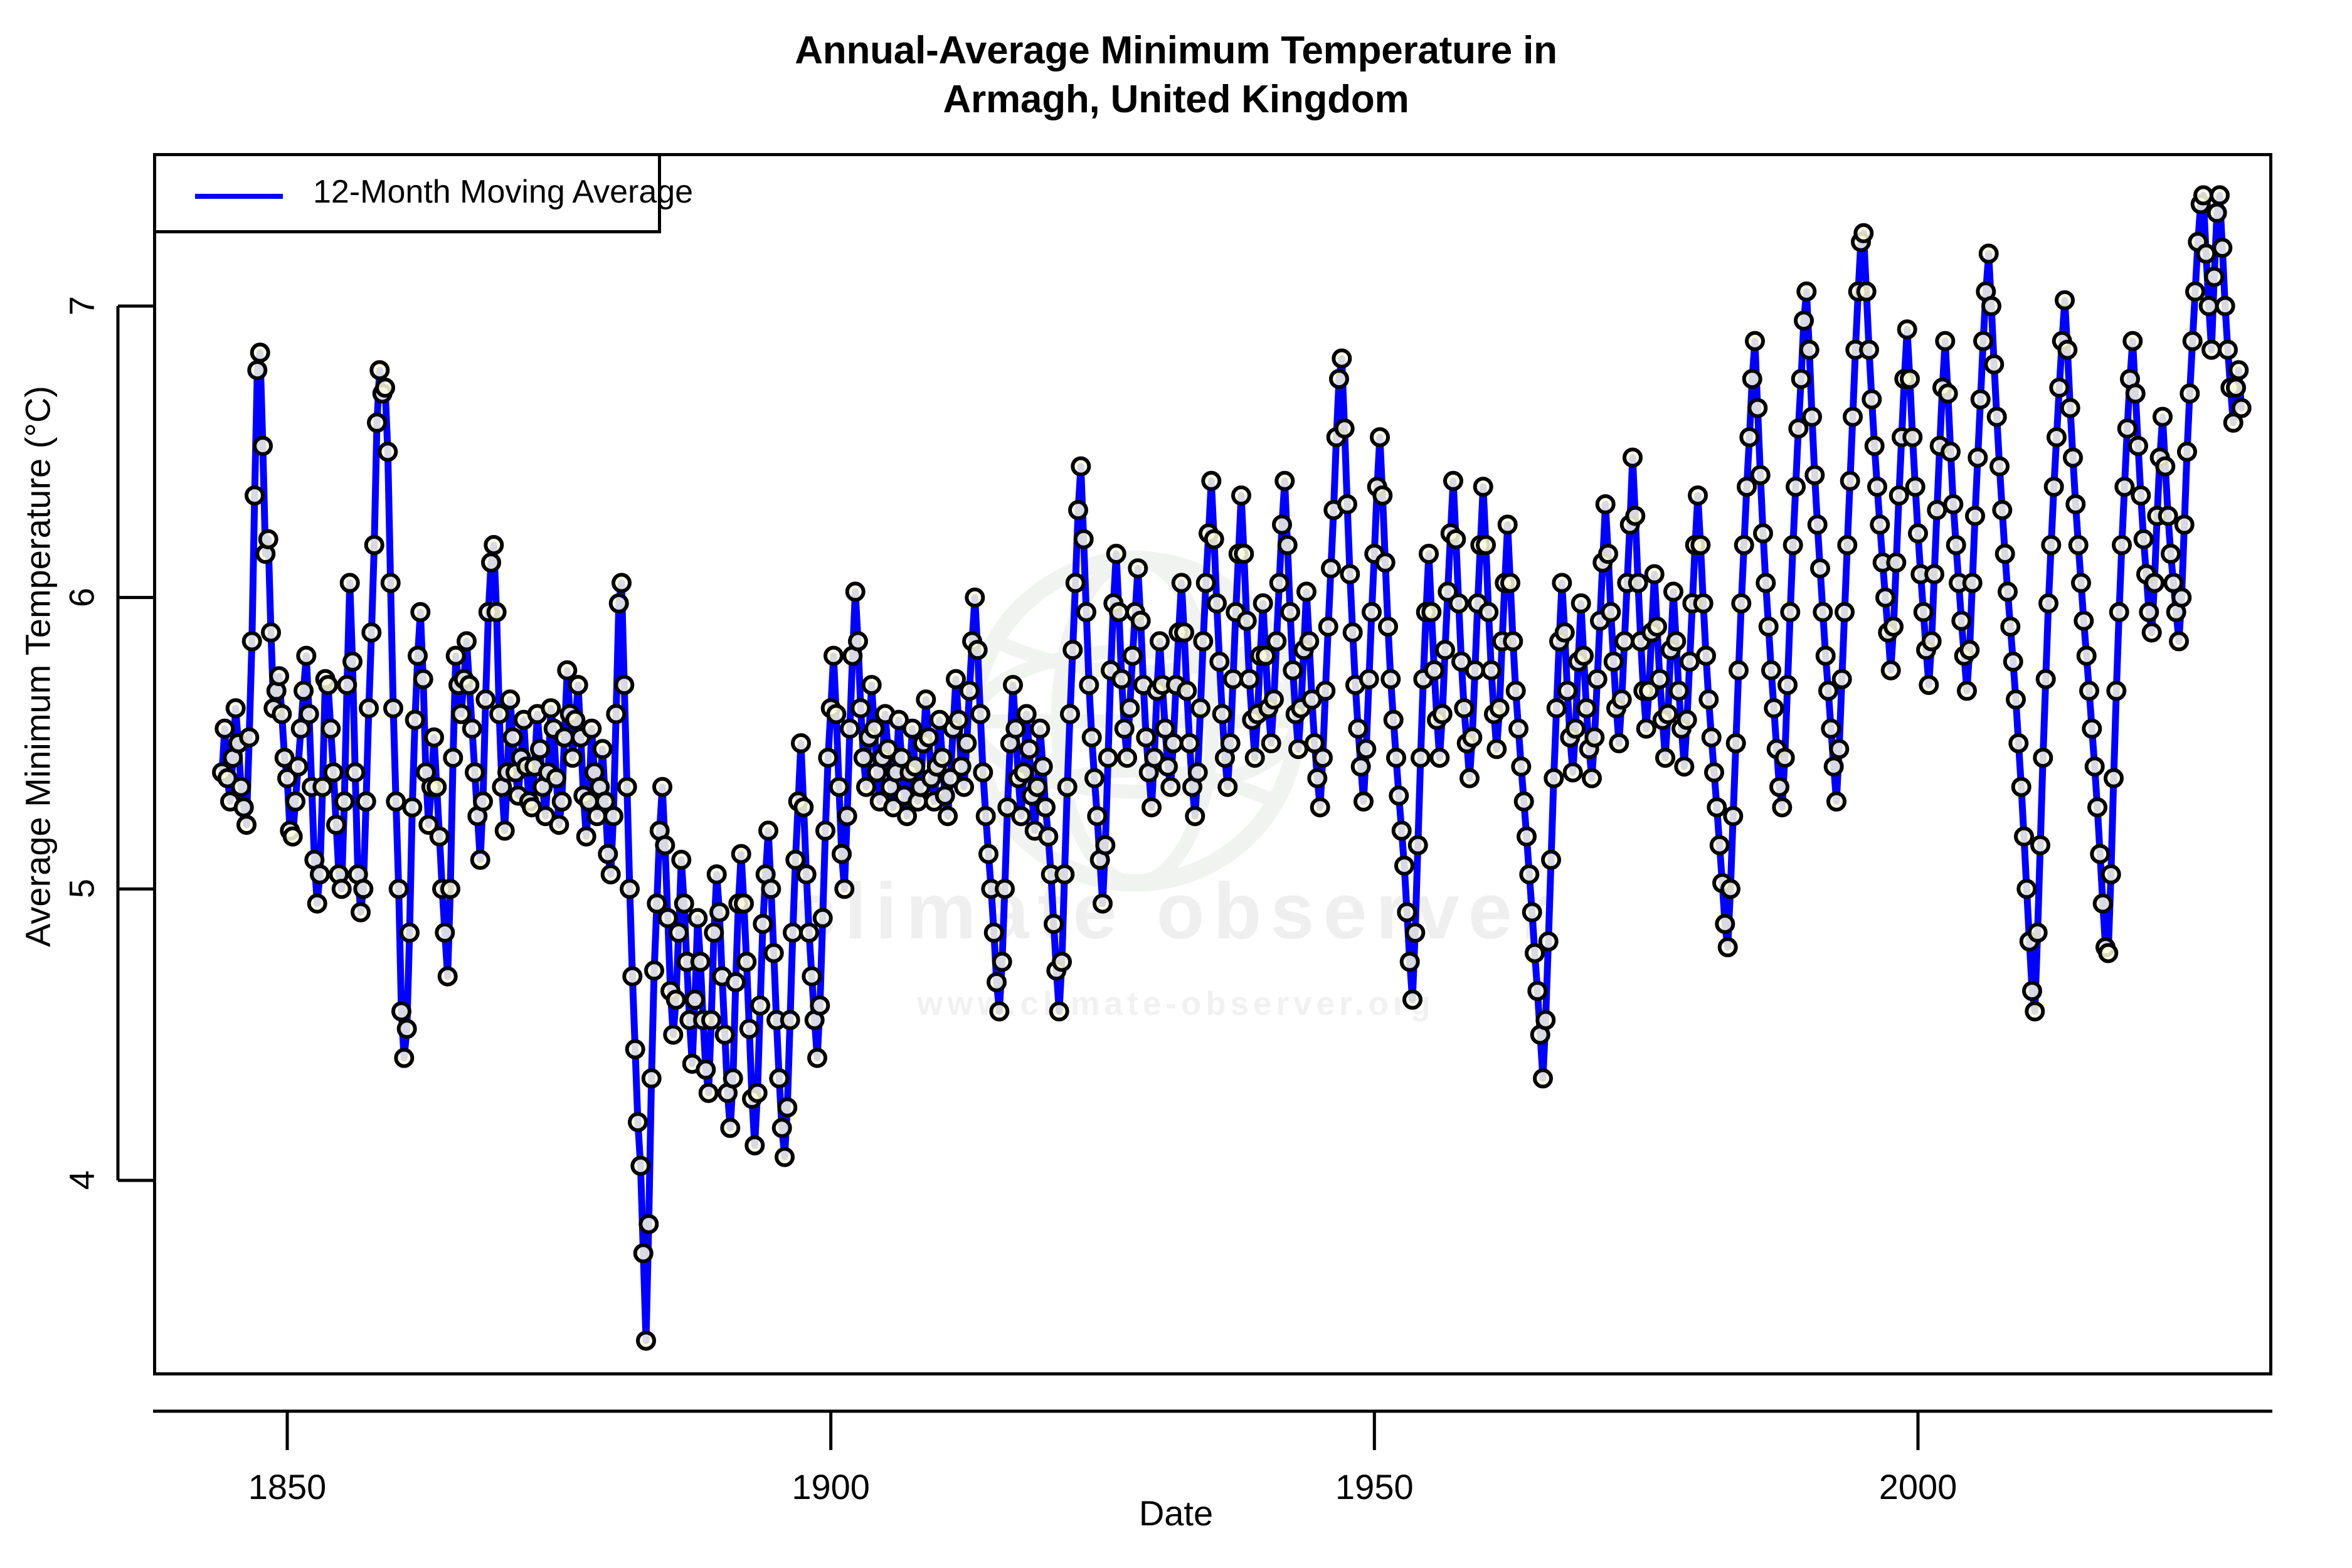 This screenshot has height=1568, width=2352. I want to click on y-tick-label: 6, so click(81, 597).